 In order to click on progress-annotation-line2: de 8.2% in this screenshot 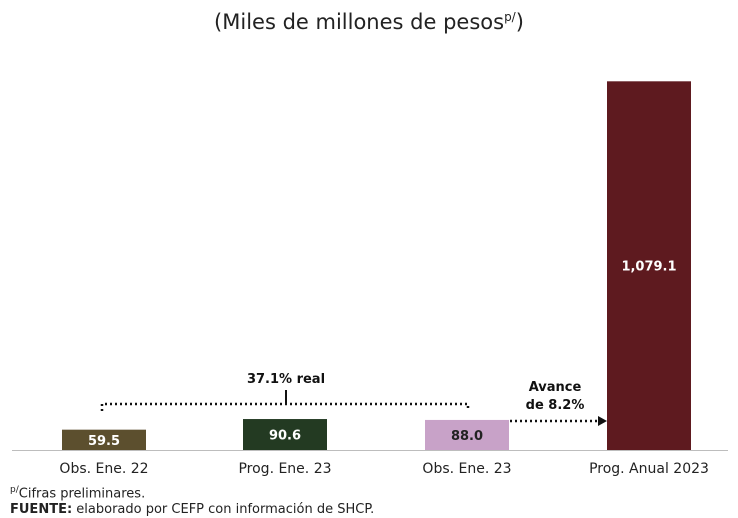, I will do `click(555, 405)`.